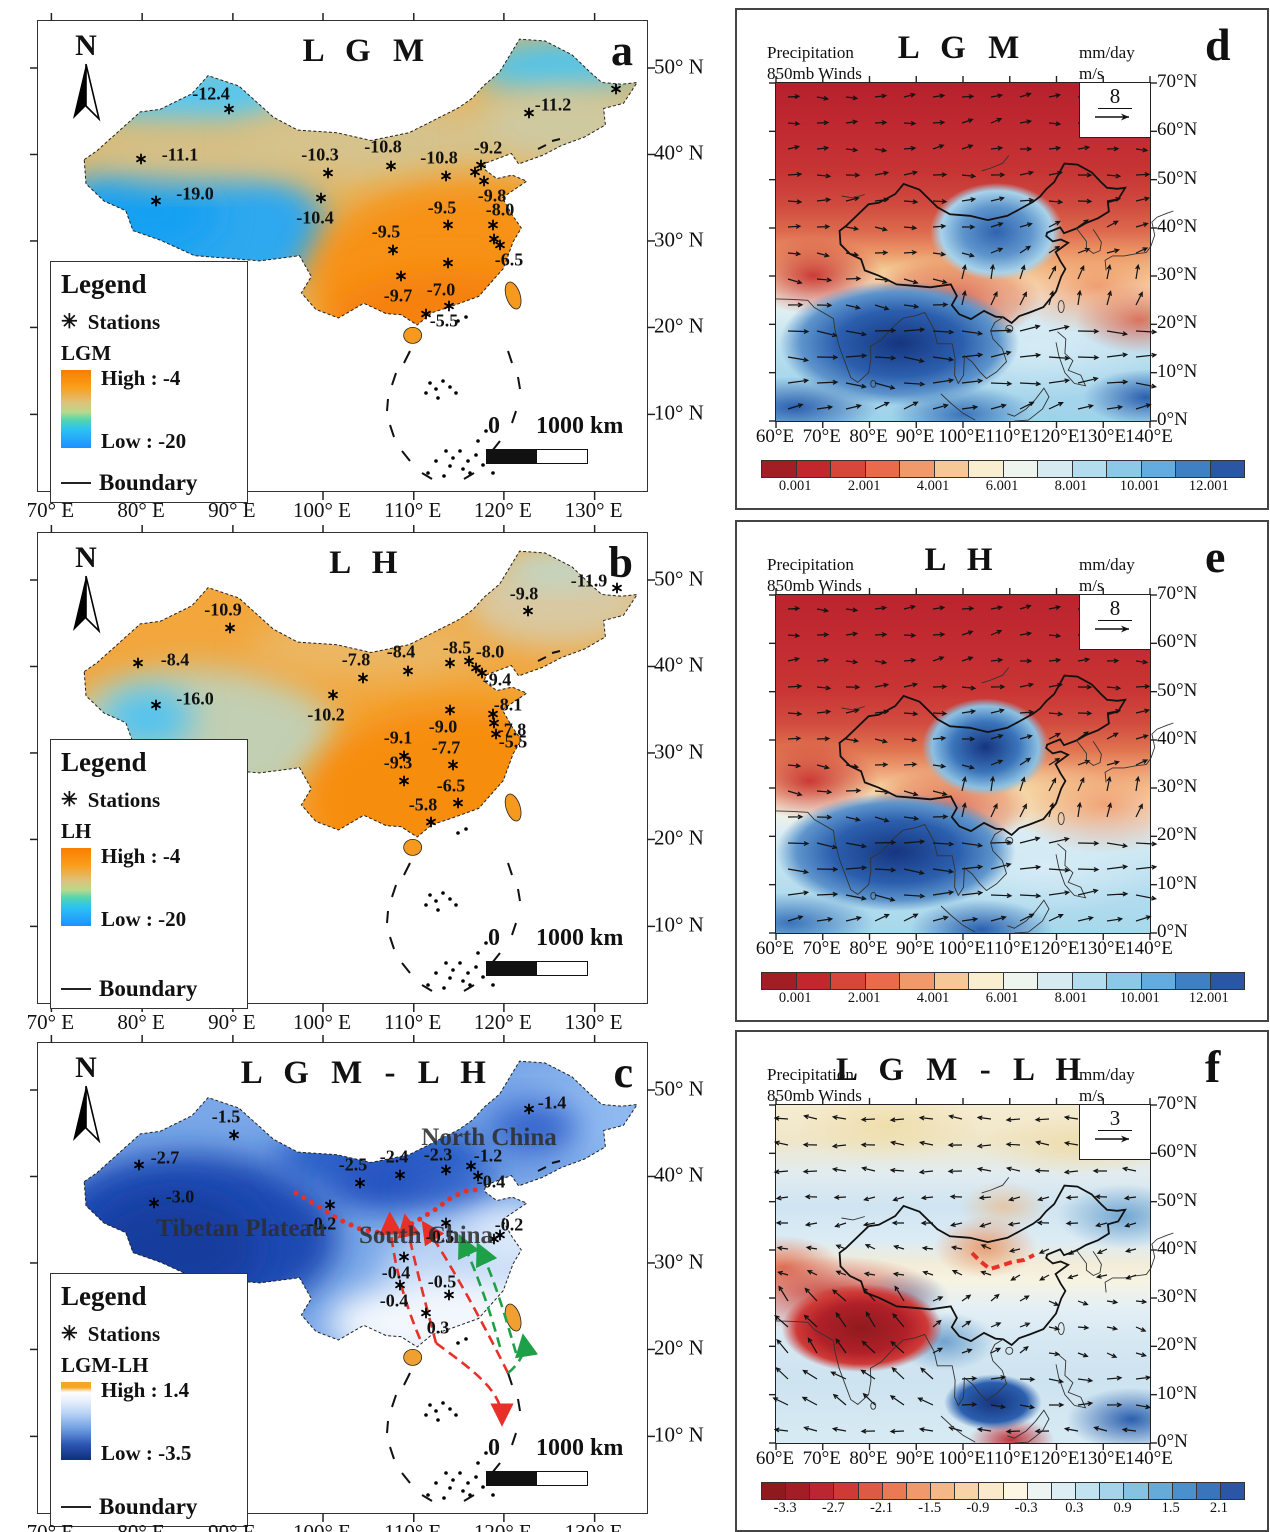 The image size is (1270, 1532). I want to click on red-flow-arrow, so click(465, 1297).